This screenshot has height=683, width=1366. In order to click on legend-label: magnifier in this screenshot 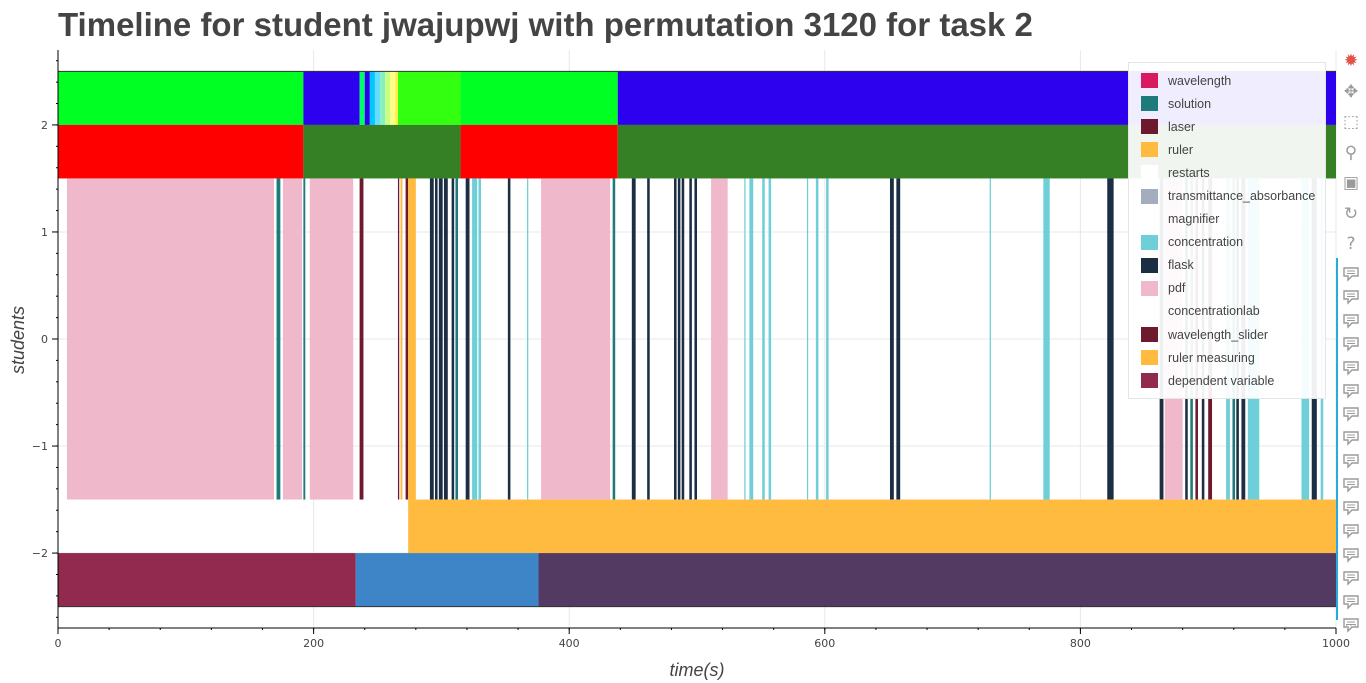, I will do `click(1194, 219)`.